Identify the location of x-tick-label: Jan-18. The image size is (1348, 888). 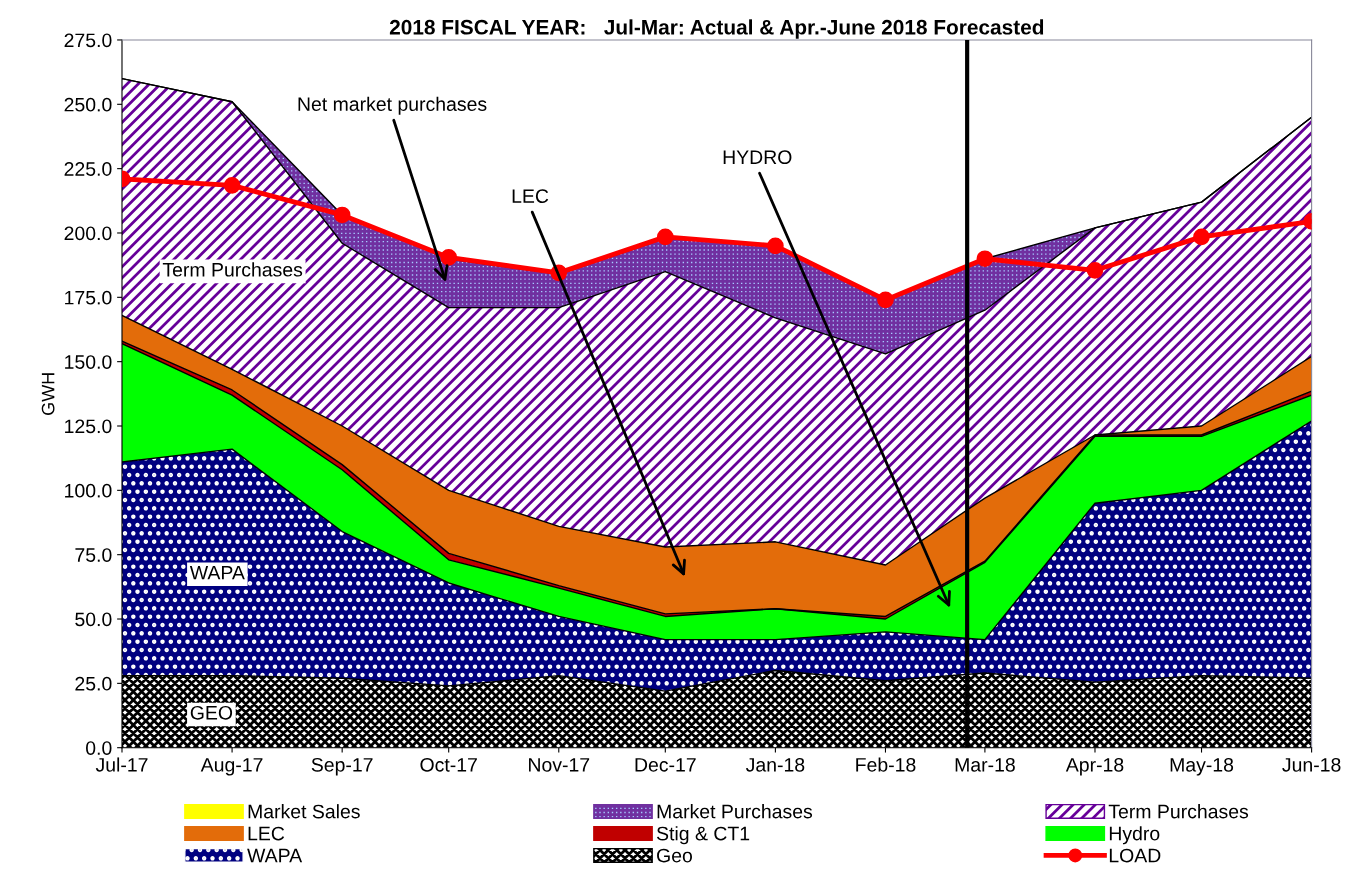
(775, 764).